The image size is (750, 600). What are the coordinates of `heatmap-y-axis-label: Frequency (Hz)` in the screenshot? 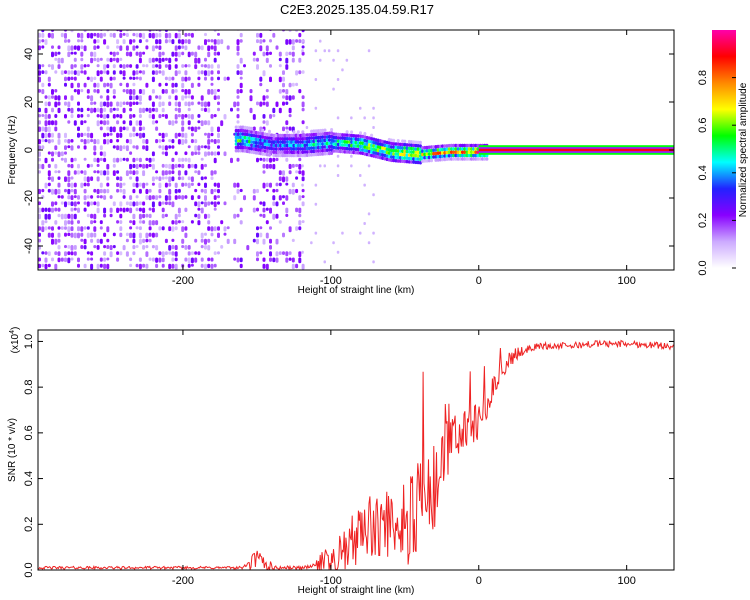 It's located at (12, 150).